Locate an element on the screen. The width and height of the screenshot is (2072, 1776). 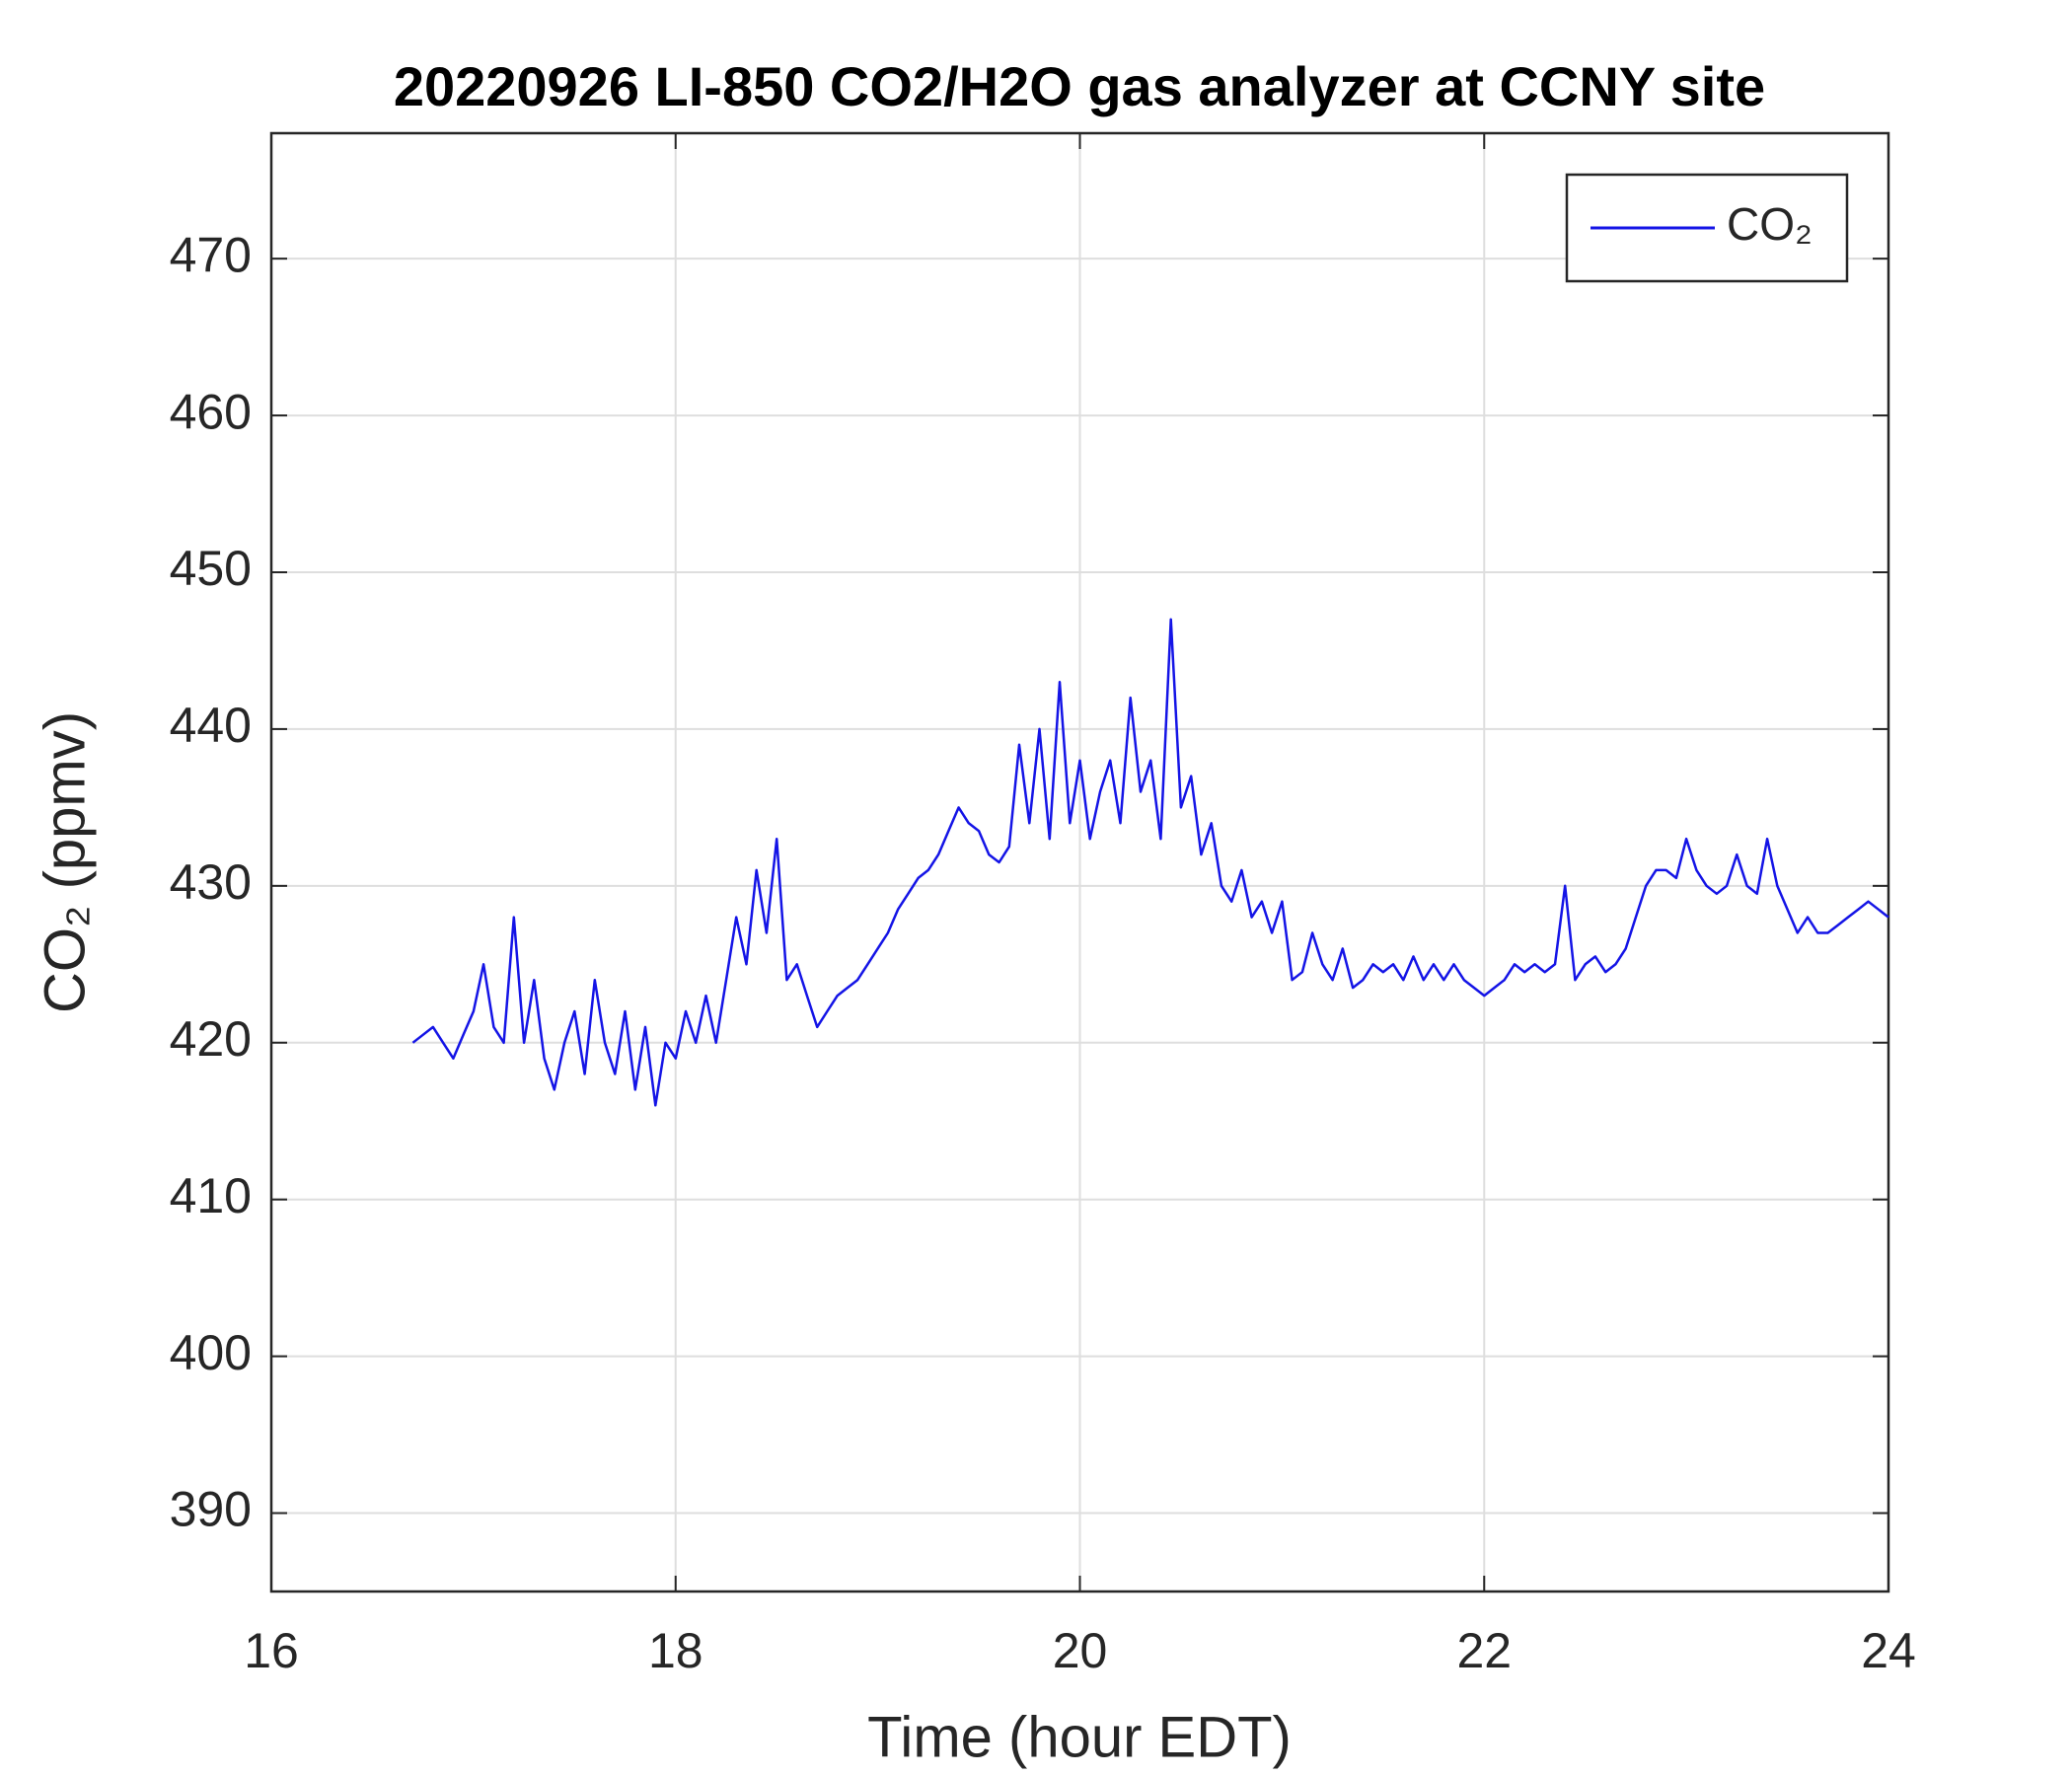
x-tick-label: 16 is located at coordinates (272, 1651).